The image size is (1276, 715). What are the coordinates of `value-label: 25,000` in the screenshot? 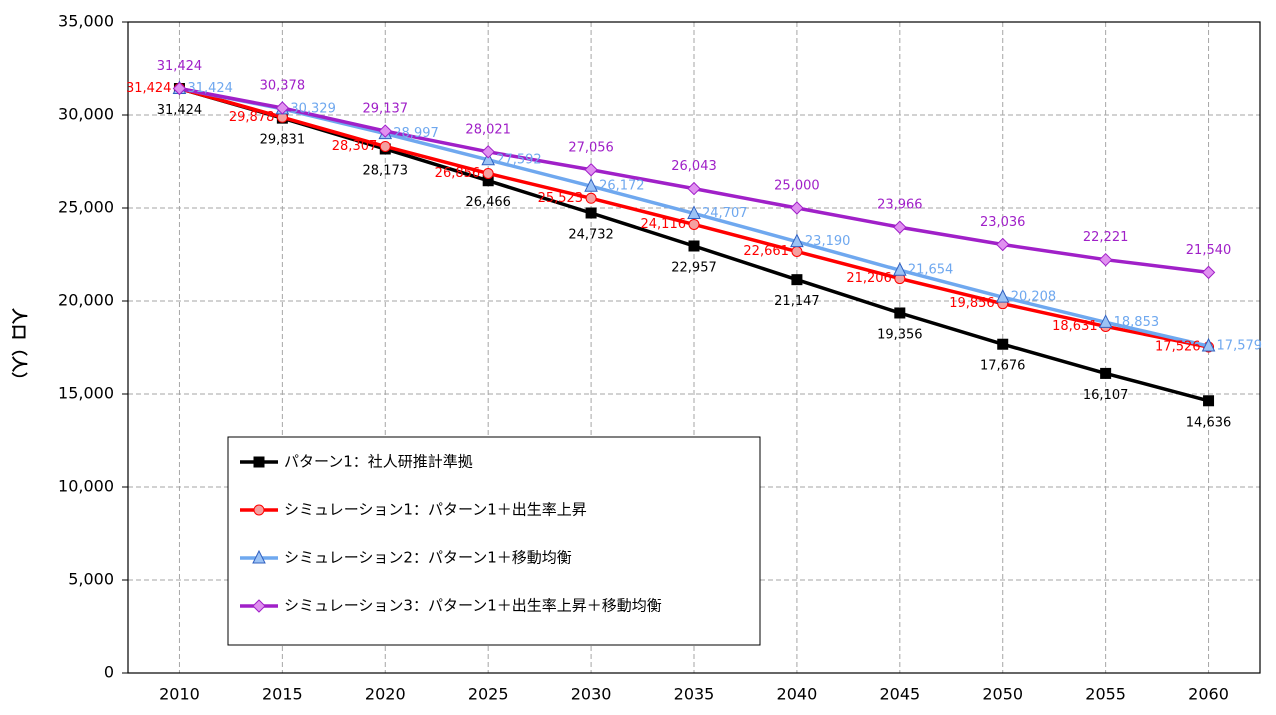 It's located at (797, 186).